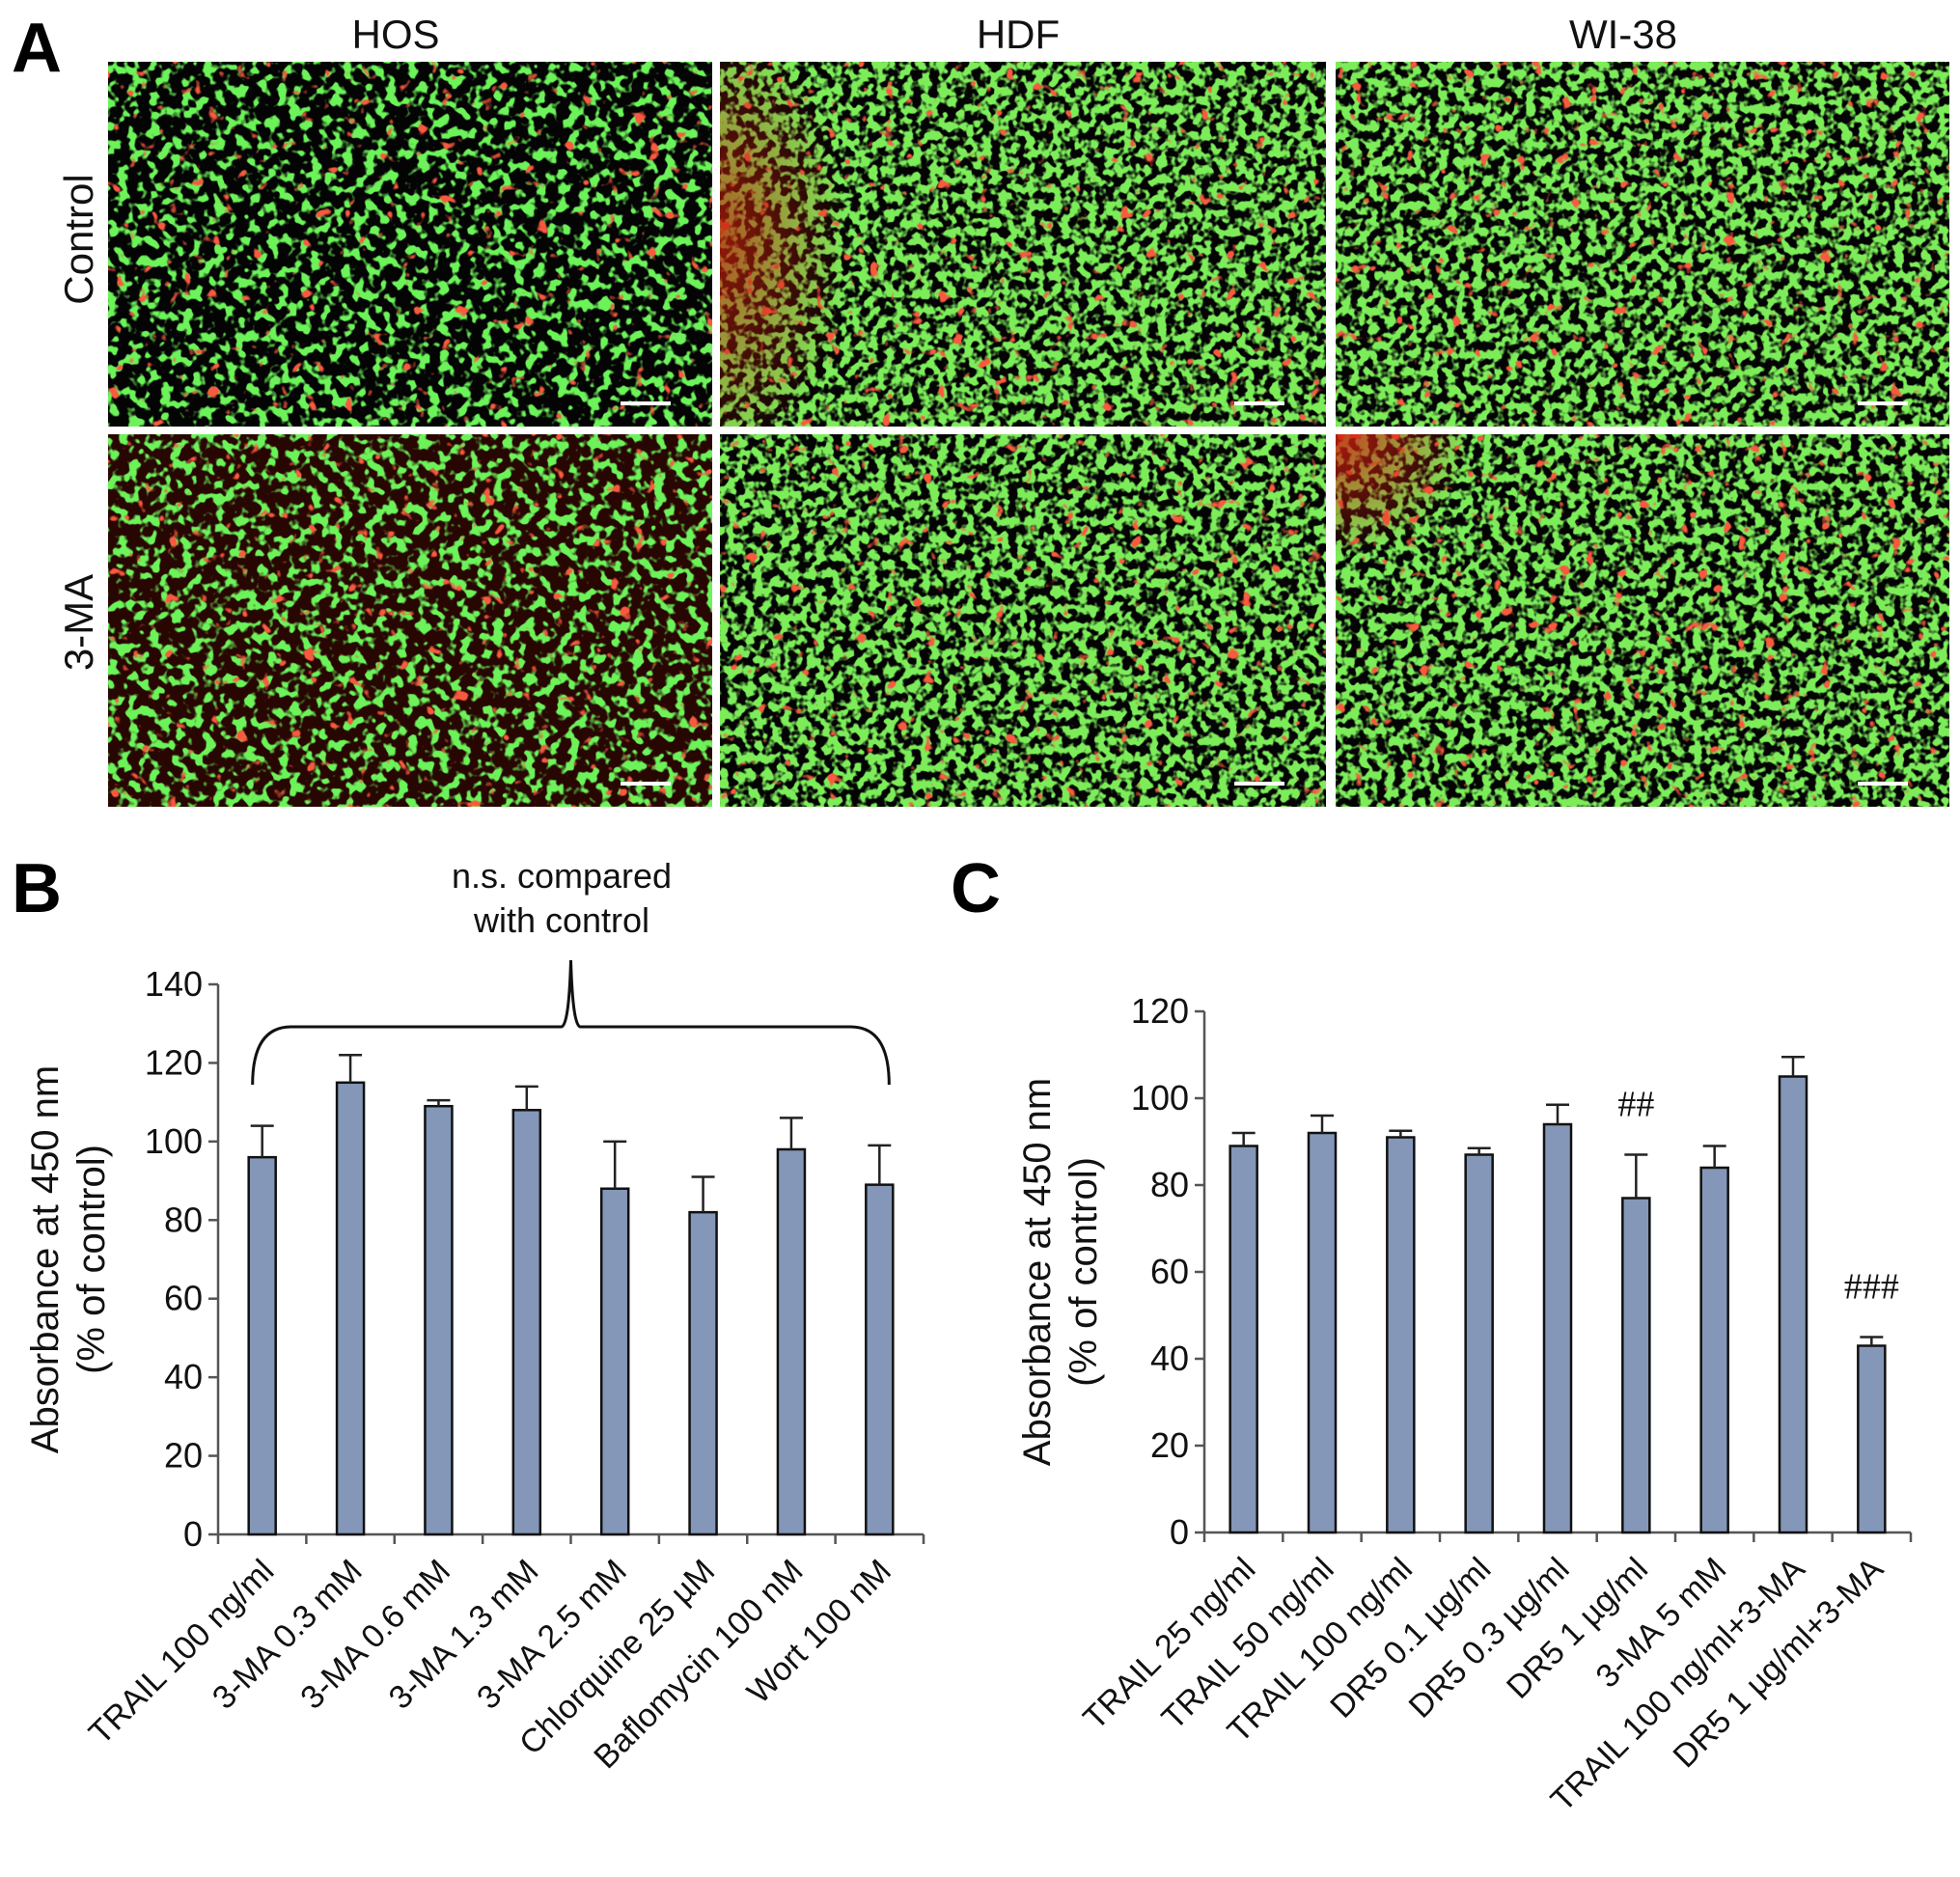 The width and height of the screenshot is (1960, 1877). Describe the element at coordinates (571, 1022) in the screenshot. I see `comparison-brace` at that location.